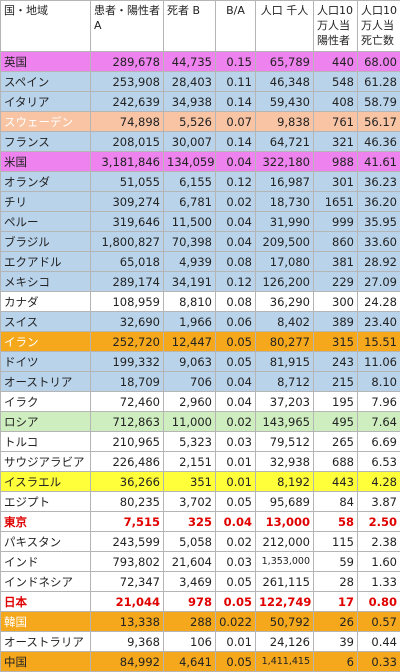 This screenshot has width=400, height=672. I want to click on cell-country: イタリア, so click(46, 102).